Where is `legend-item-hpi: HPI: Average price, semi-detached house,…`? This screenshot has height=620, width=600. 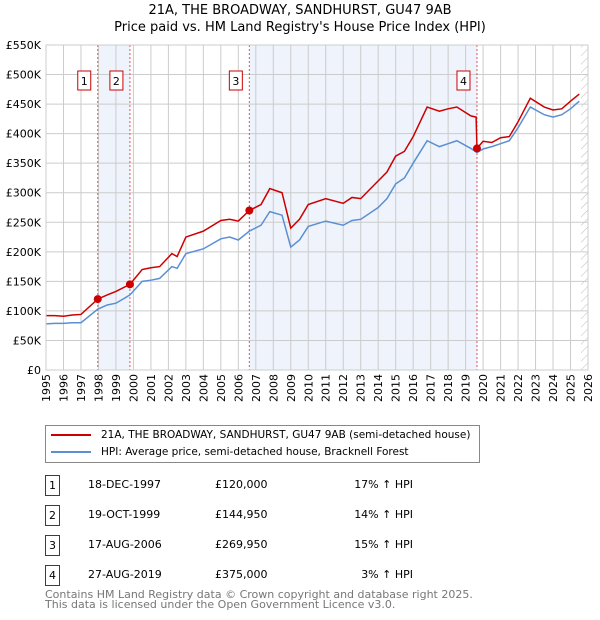 legend-item-hpi: HPI: Average price, semi-detached house,… is located at coordinates (227, 452).